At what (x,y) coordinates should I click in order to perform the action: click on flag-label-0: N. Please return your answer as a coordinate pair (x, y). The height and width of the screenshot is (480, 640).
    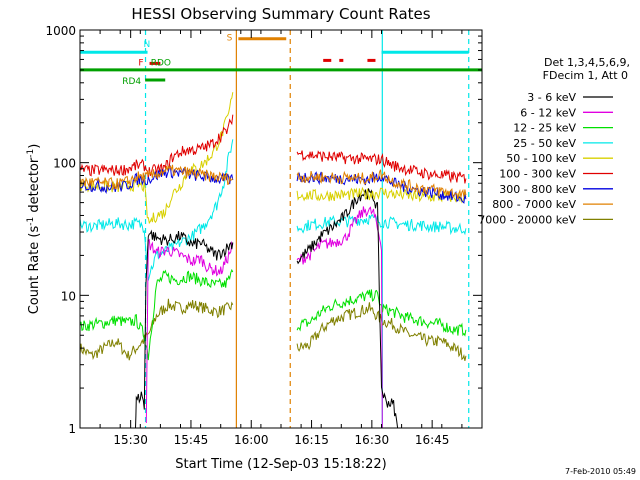
    Looking at the image, I should click on (147, 45).